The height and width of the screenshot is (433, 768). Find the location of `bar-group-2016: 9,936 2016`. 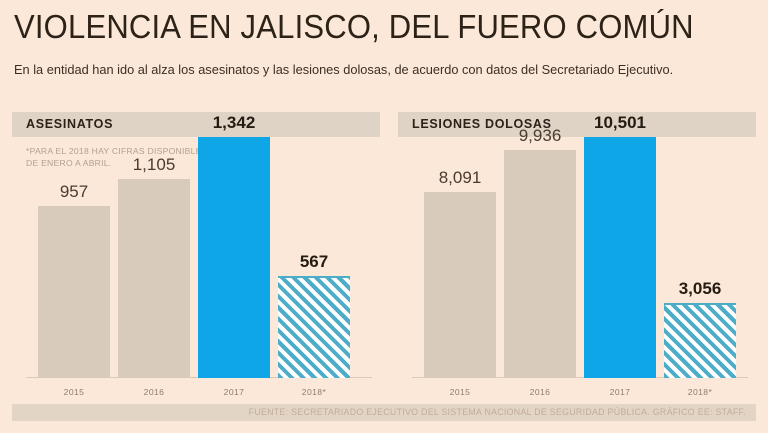

bar-group-2016: 9,936 2016 is located at coordinates (540, 261).